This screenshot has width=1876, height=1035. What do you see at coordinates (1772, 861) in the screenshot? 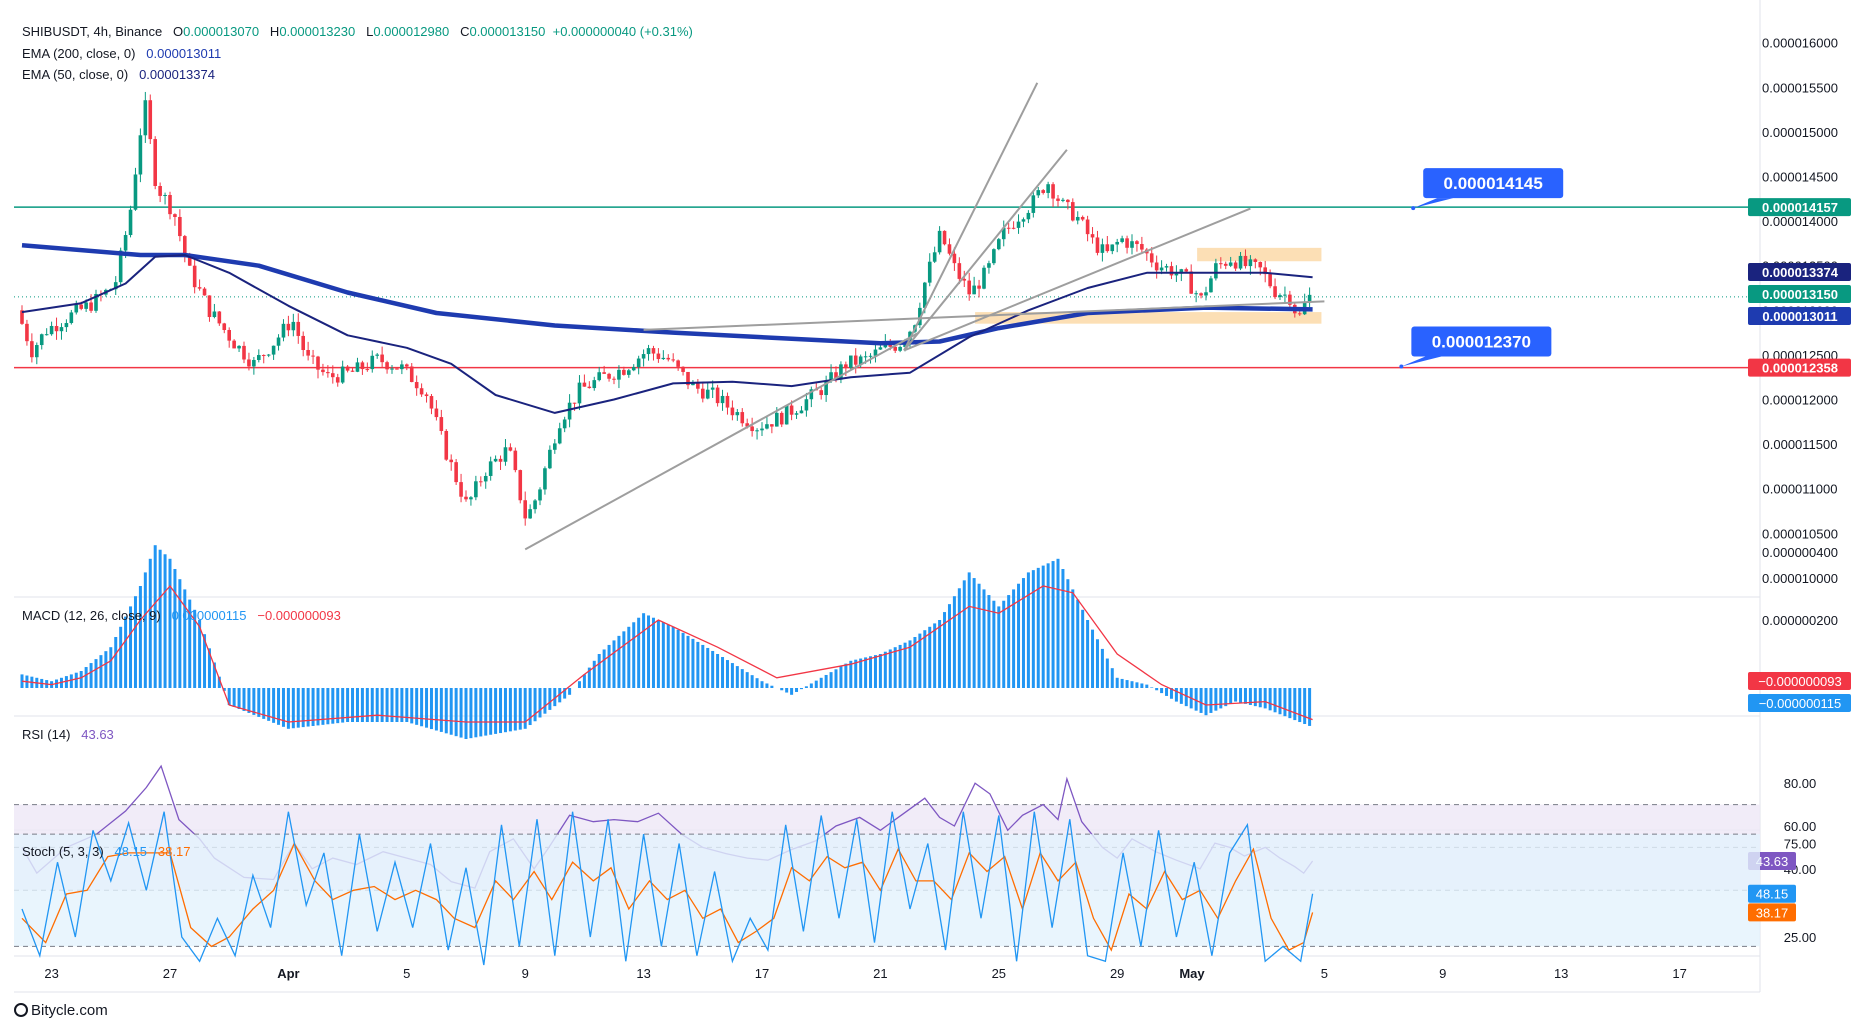
I see `rsi-axis-badge-label: 43.63` at bounding box center [1772, 861].